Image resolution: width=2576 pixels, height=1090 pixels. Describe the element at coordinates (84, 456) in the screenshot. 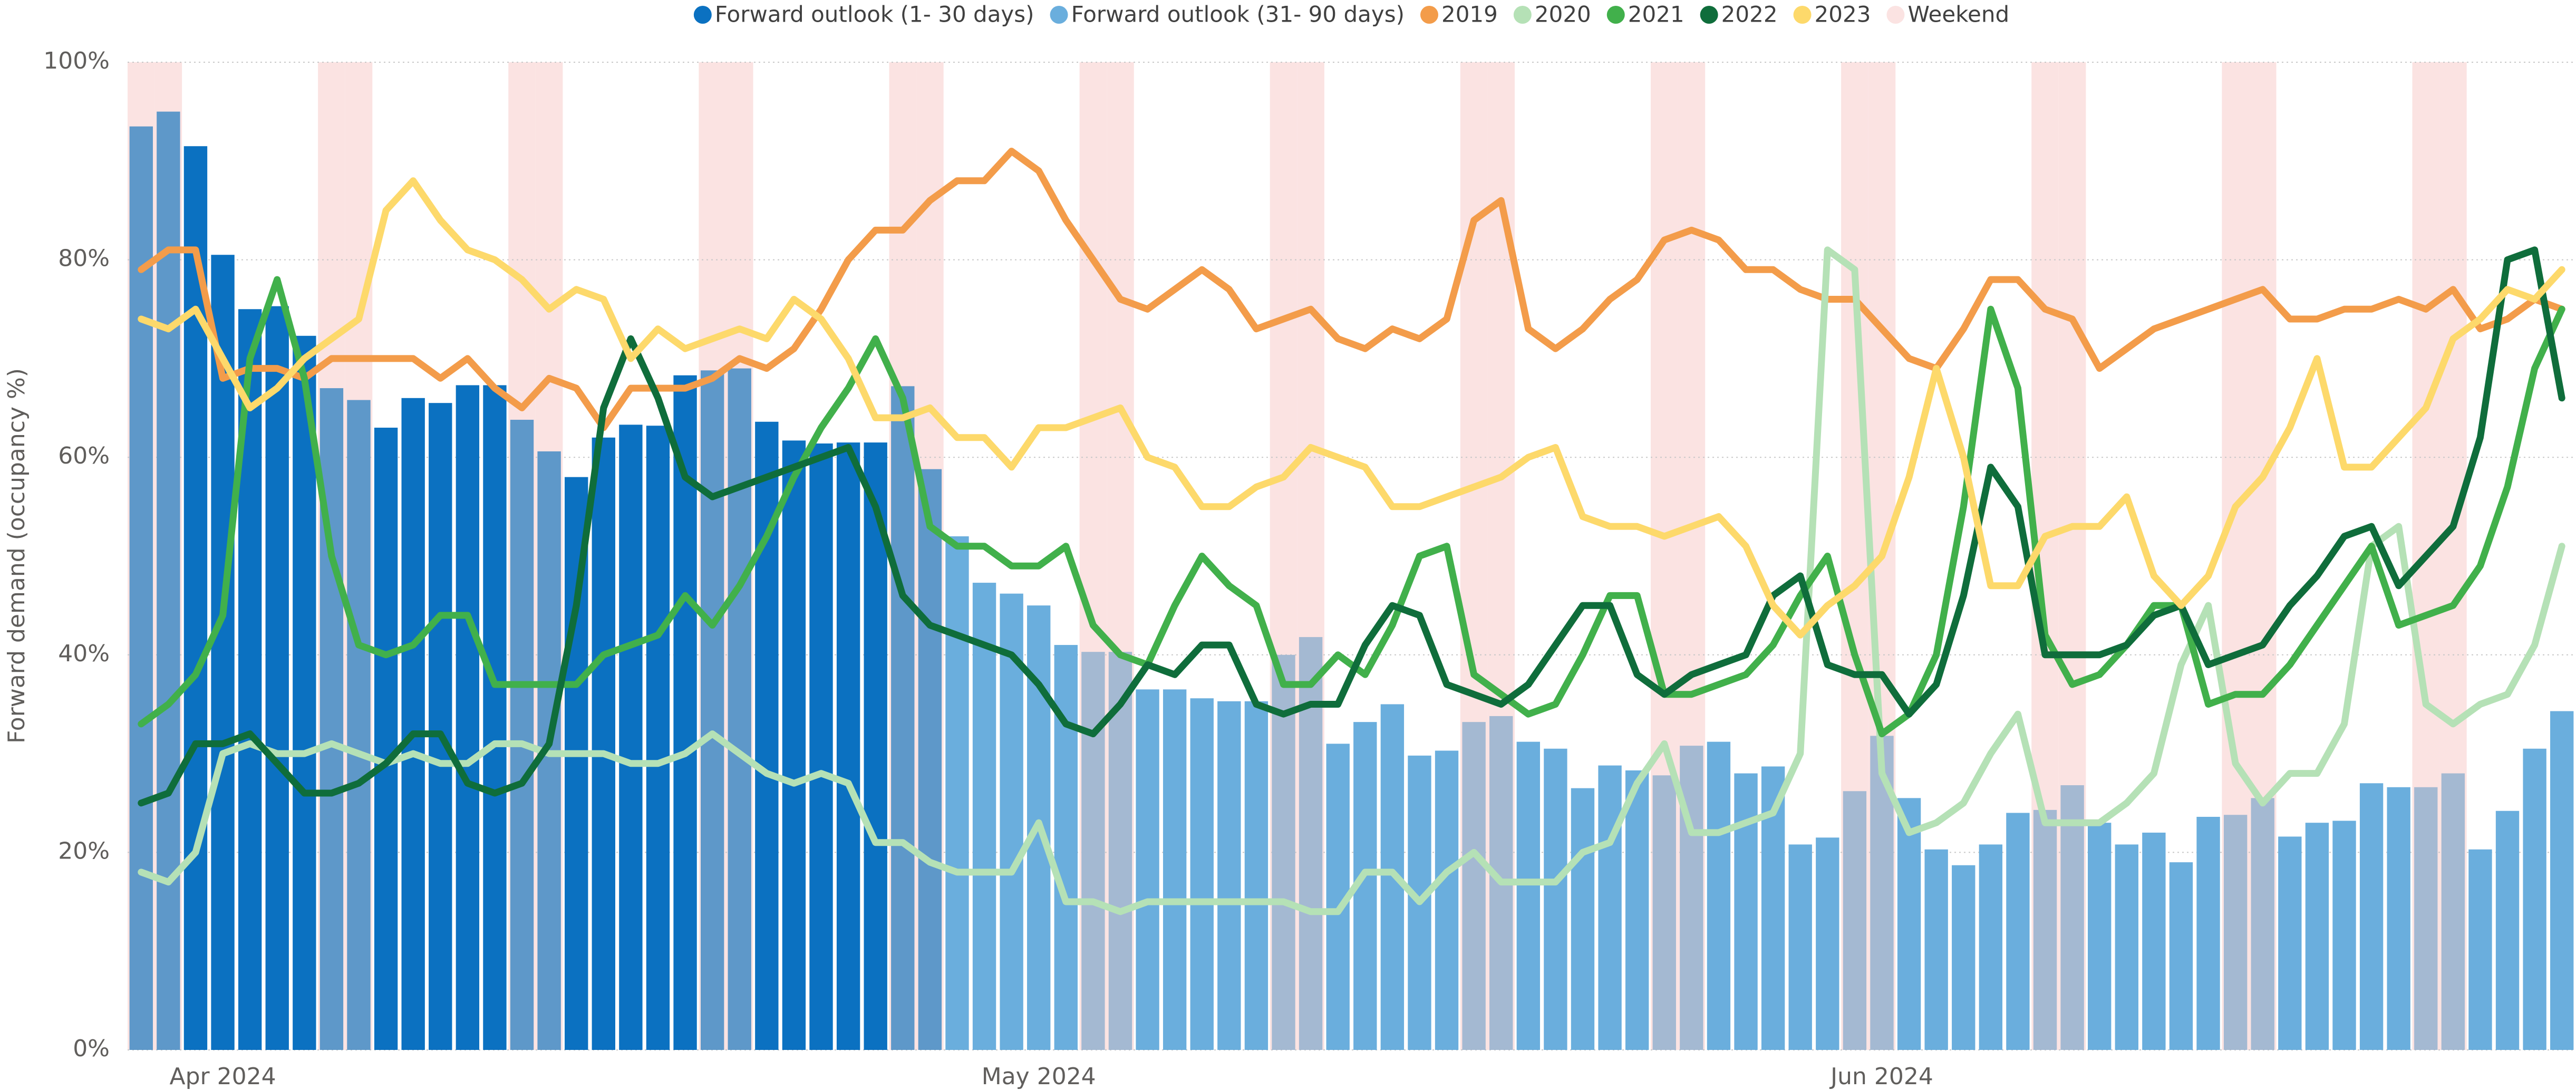

I see `y-tick-label: 60%` at that location.